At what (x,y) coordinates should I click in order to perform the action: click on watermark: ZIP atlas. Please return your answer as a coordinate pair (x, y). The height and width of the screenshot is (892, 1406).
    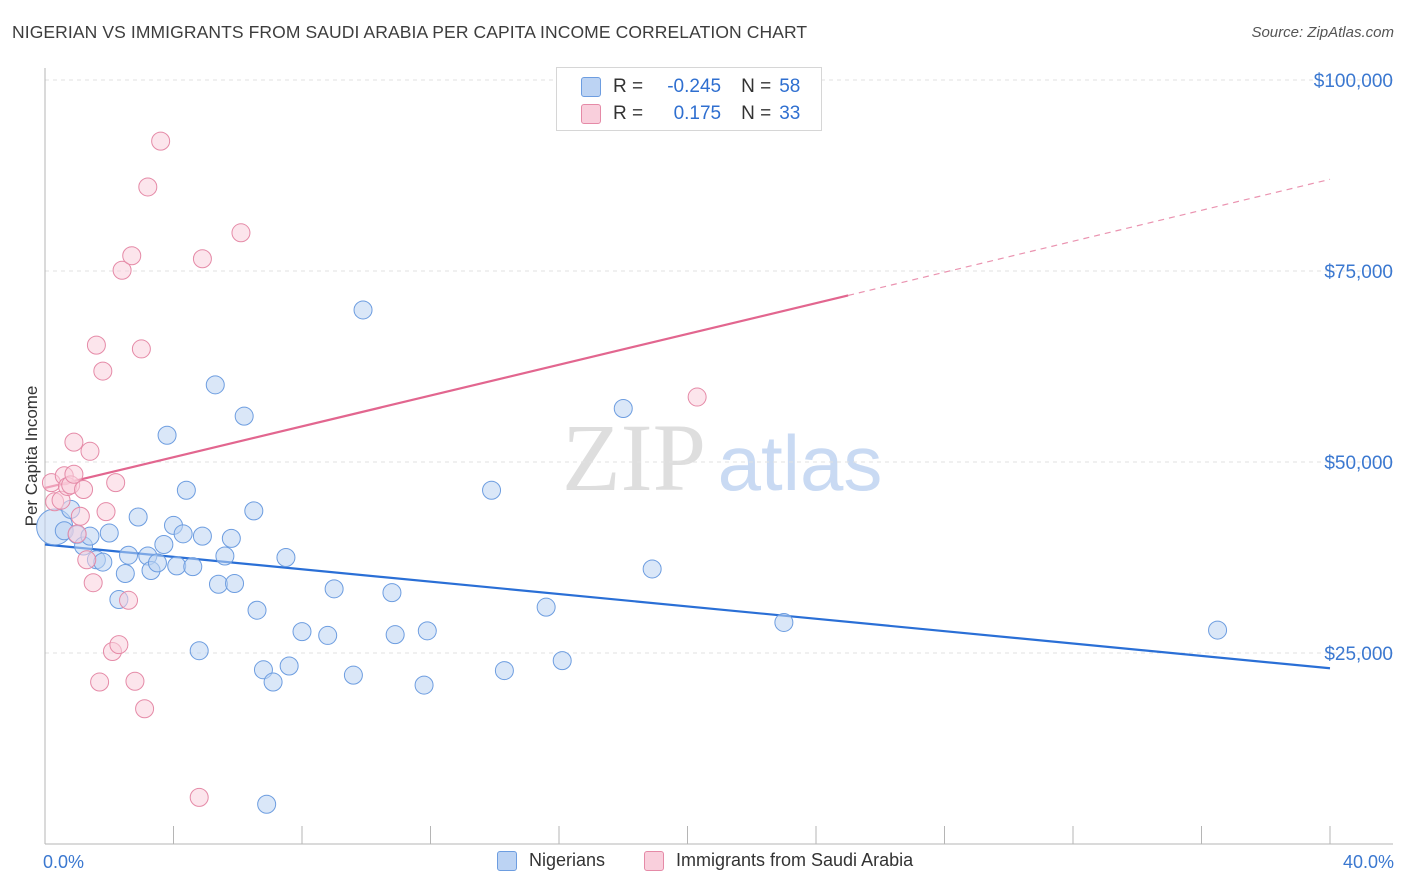
    Looking at the image, I should click on (722, 457).